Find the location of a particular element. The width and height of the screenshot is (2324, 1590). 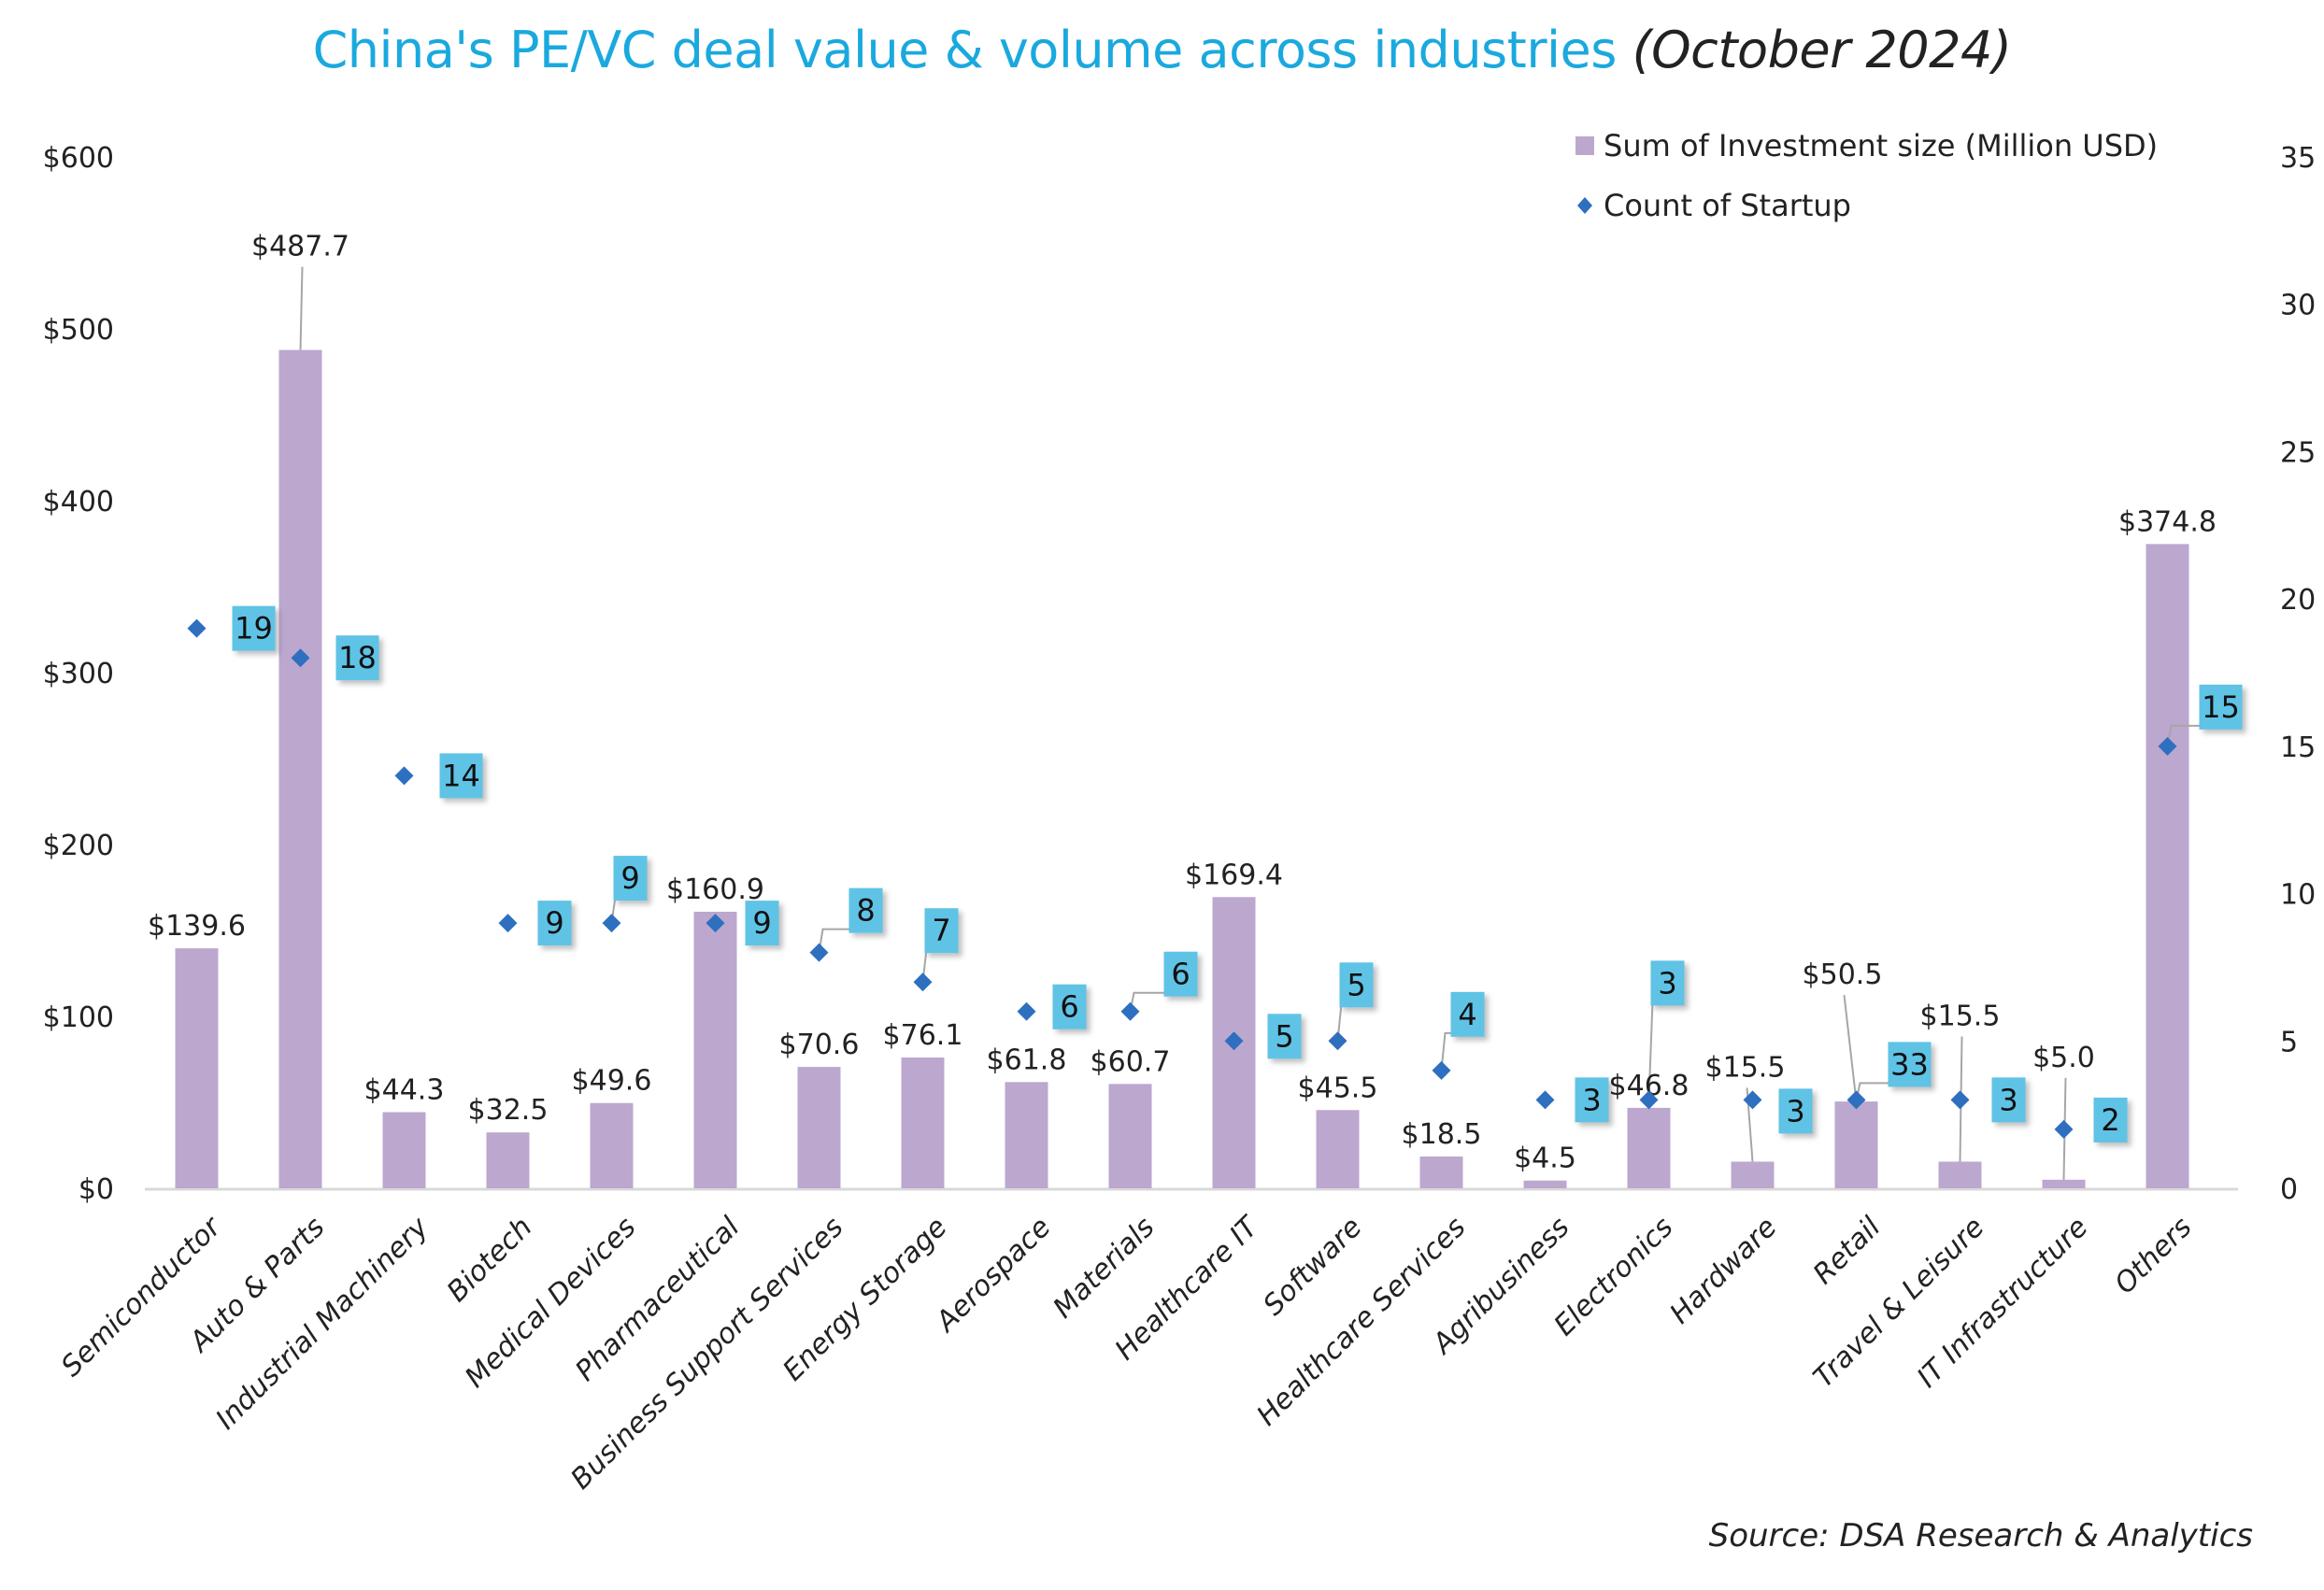

x-axis-label: Hardware is located at coordinates (1723, 1270).